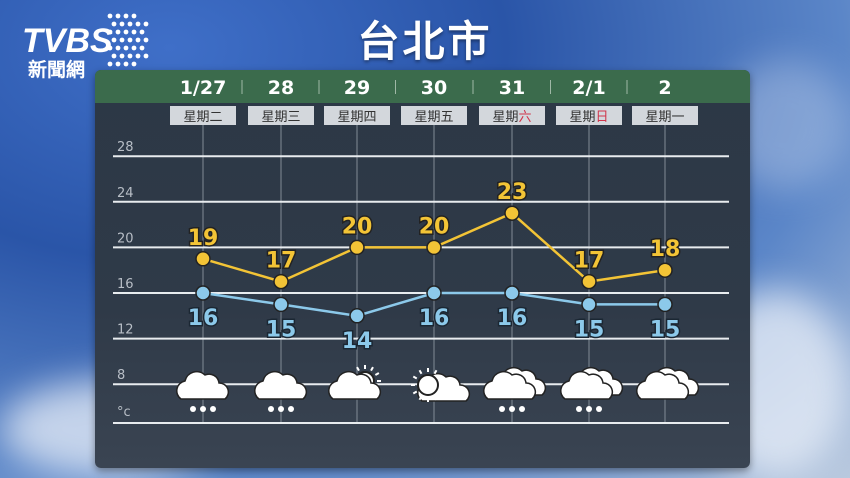  What do you see at coordinates (357, 88) in the screenshot?
I see `date-label: 29` at bounding box center [357, 88].